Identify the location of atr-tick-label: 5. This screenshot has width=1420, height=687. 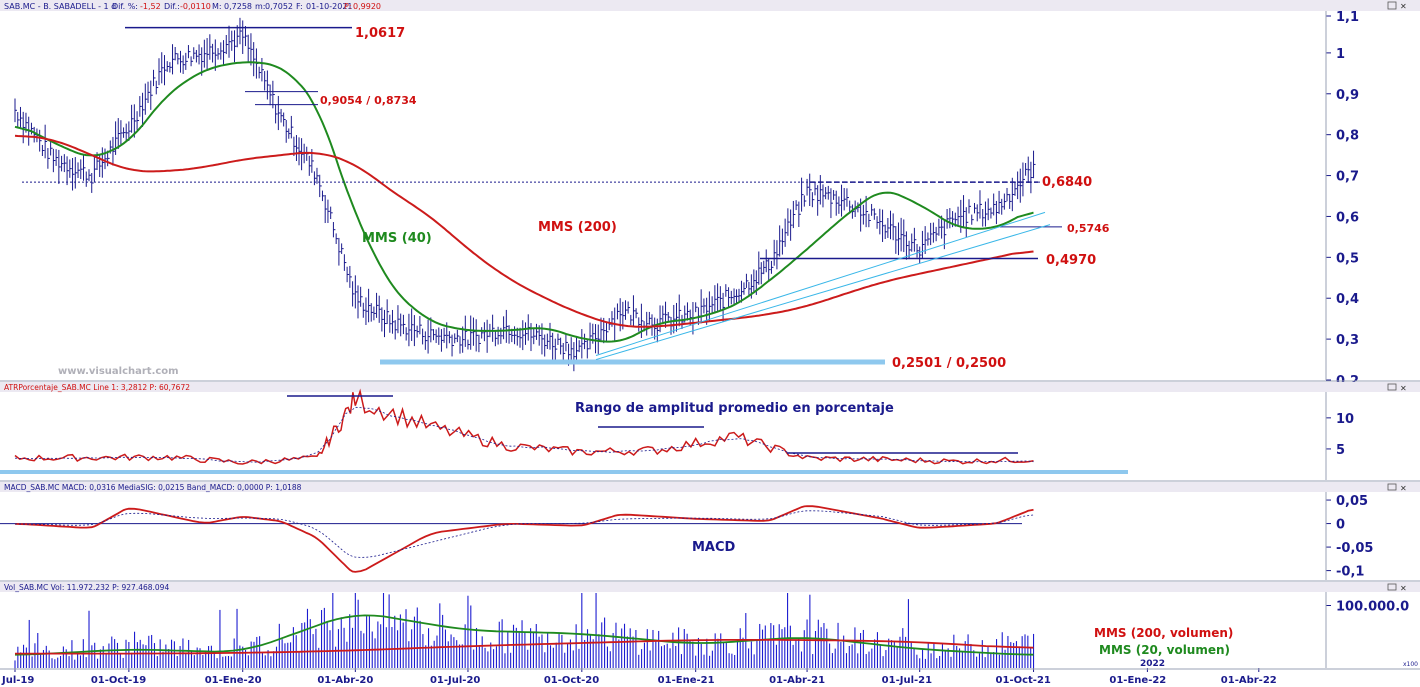
(1340, 450).